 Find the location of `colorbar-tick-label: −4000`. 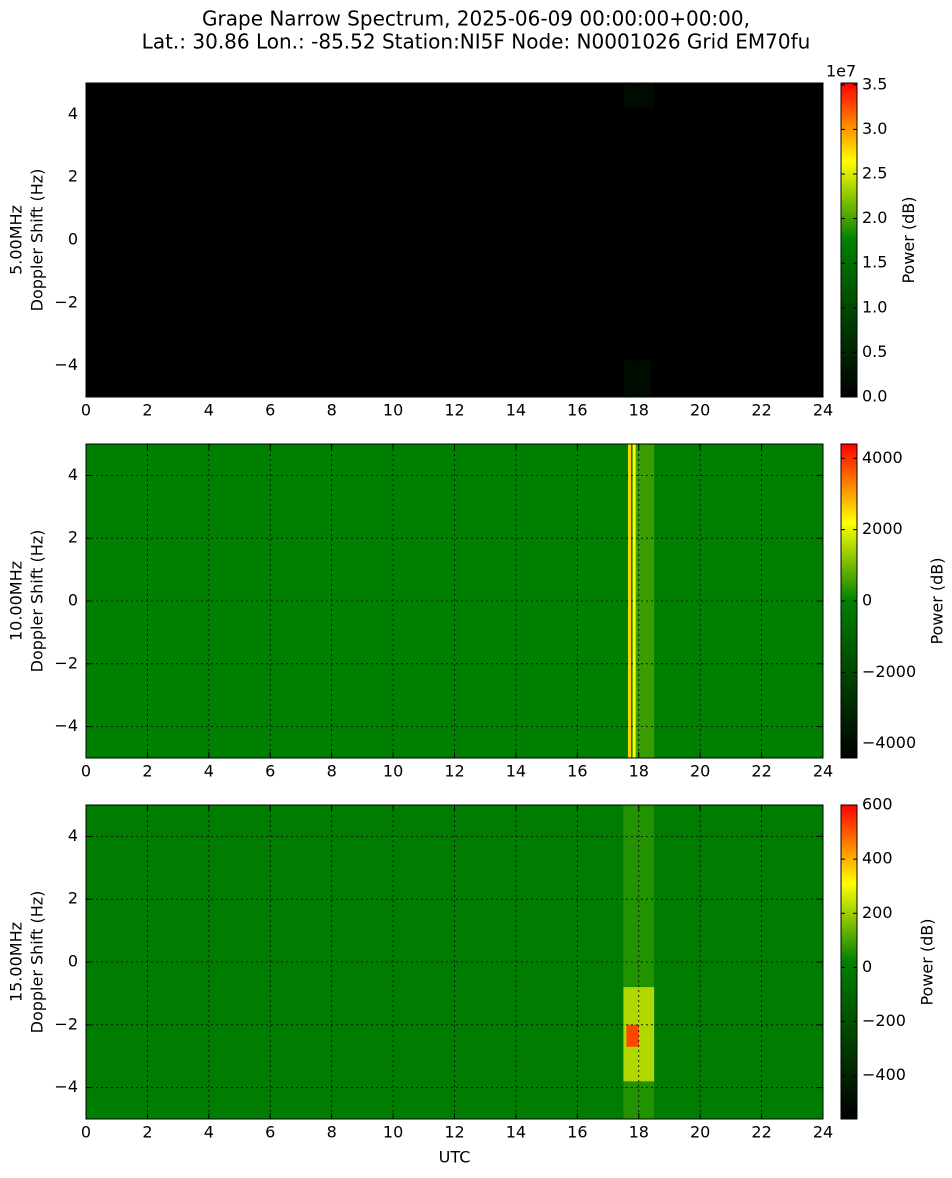

colorbar-tick-label: −4000 is located at coordinates (889, 742).